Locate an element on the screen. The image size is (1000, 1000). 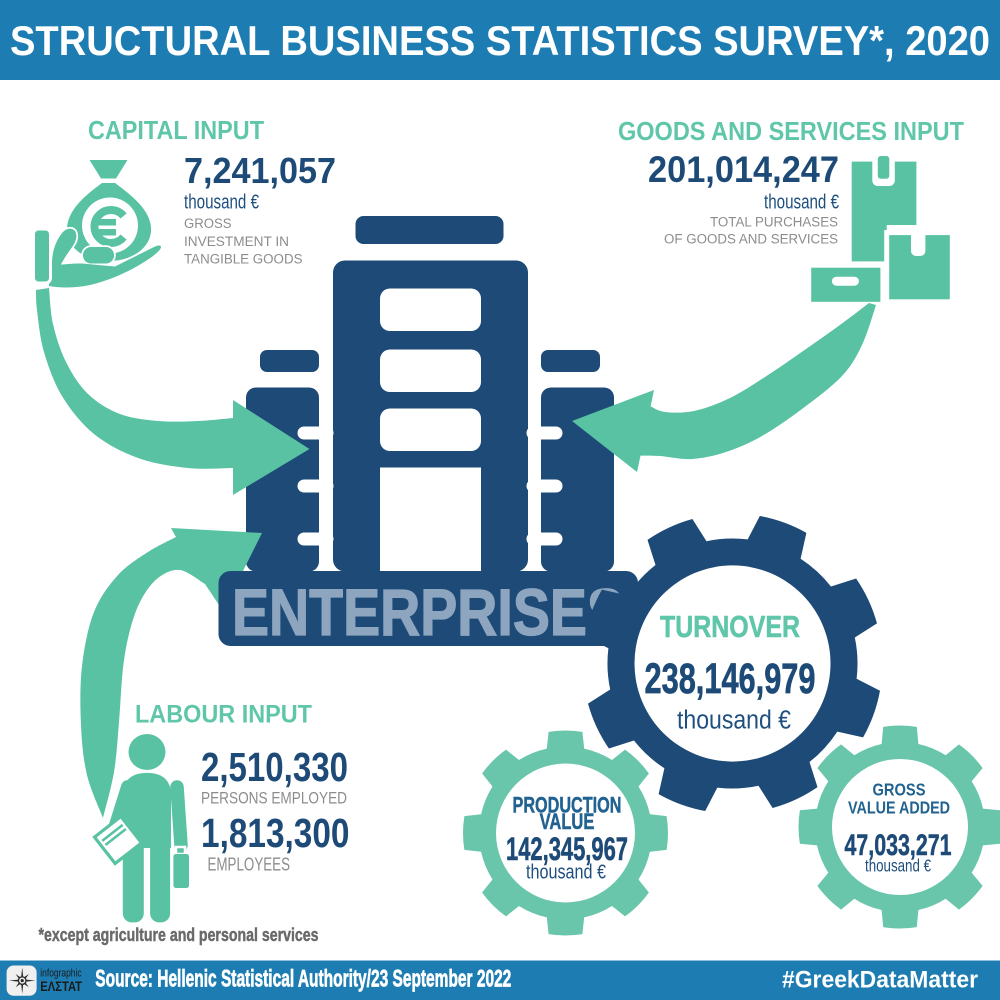
svg-text: #GreekDataMatter is located at coordinates (880, 979).